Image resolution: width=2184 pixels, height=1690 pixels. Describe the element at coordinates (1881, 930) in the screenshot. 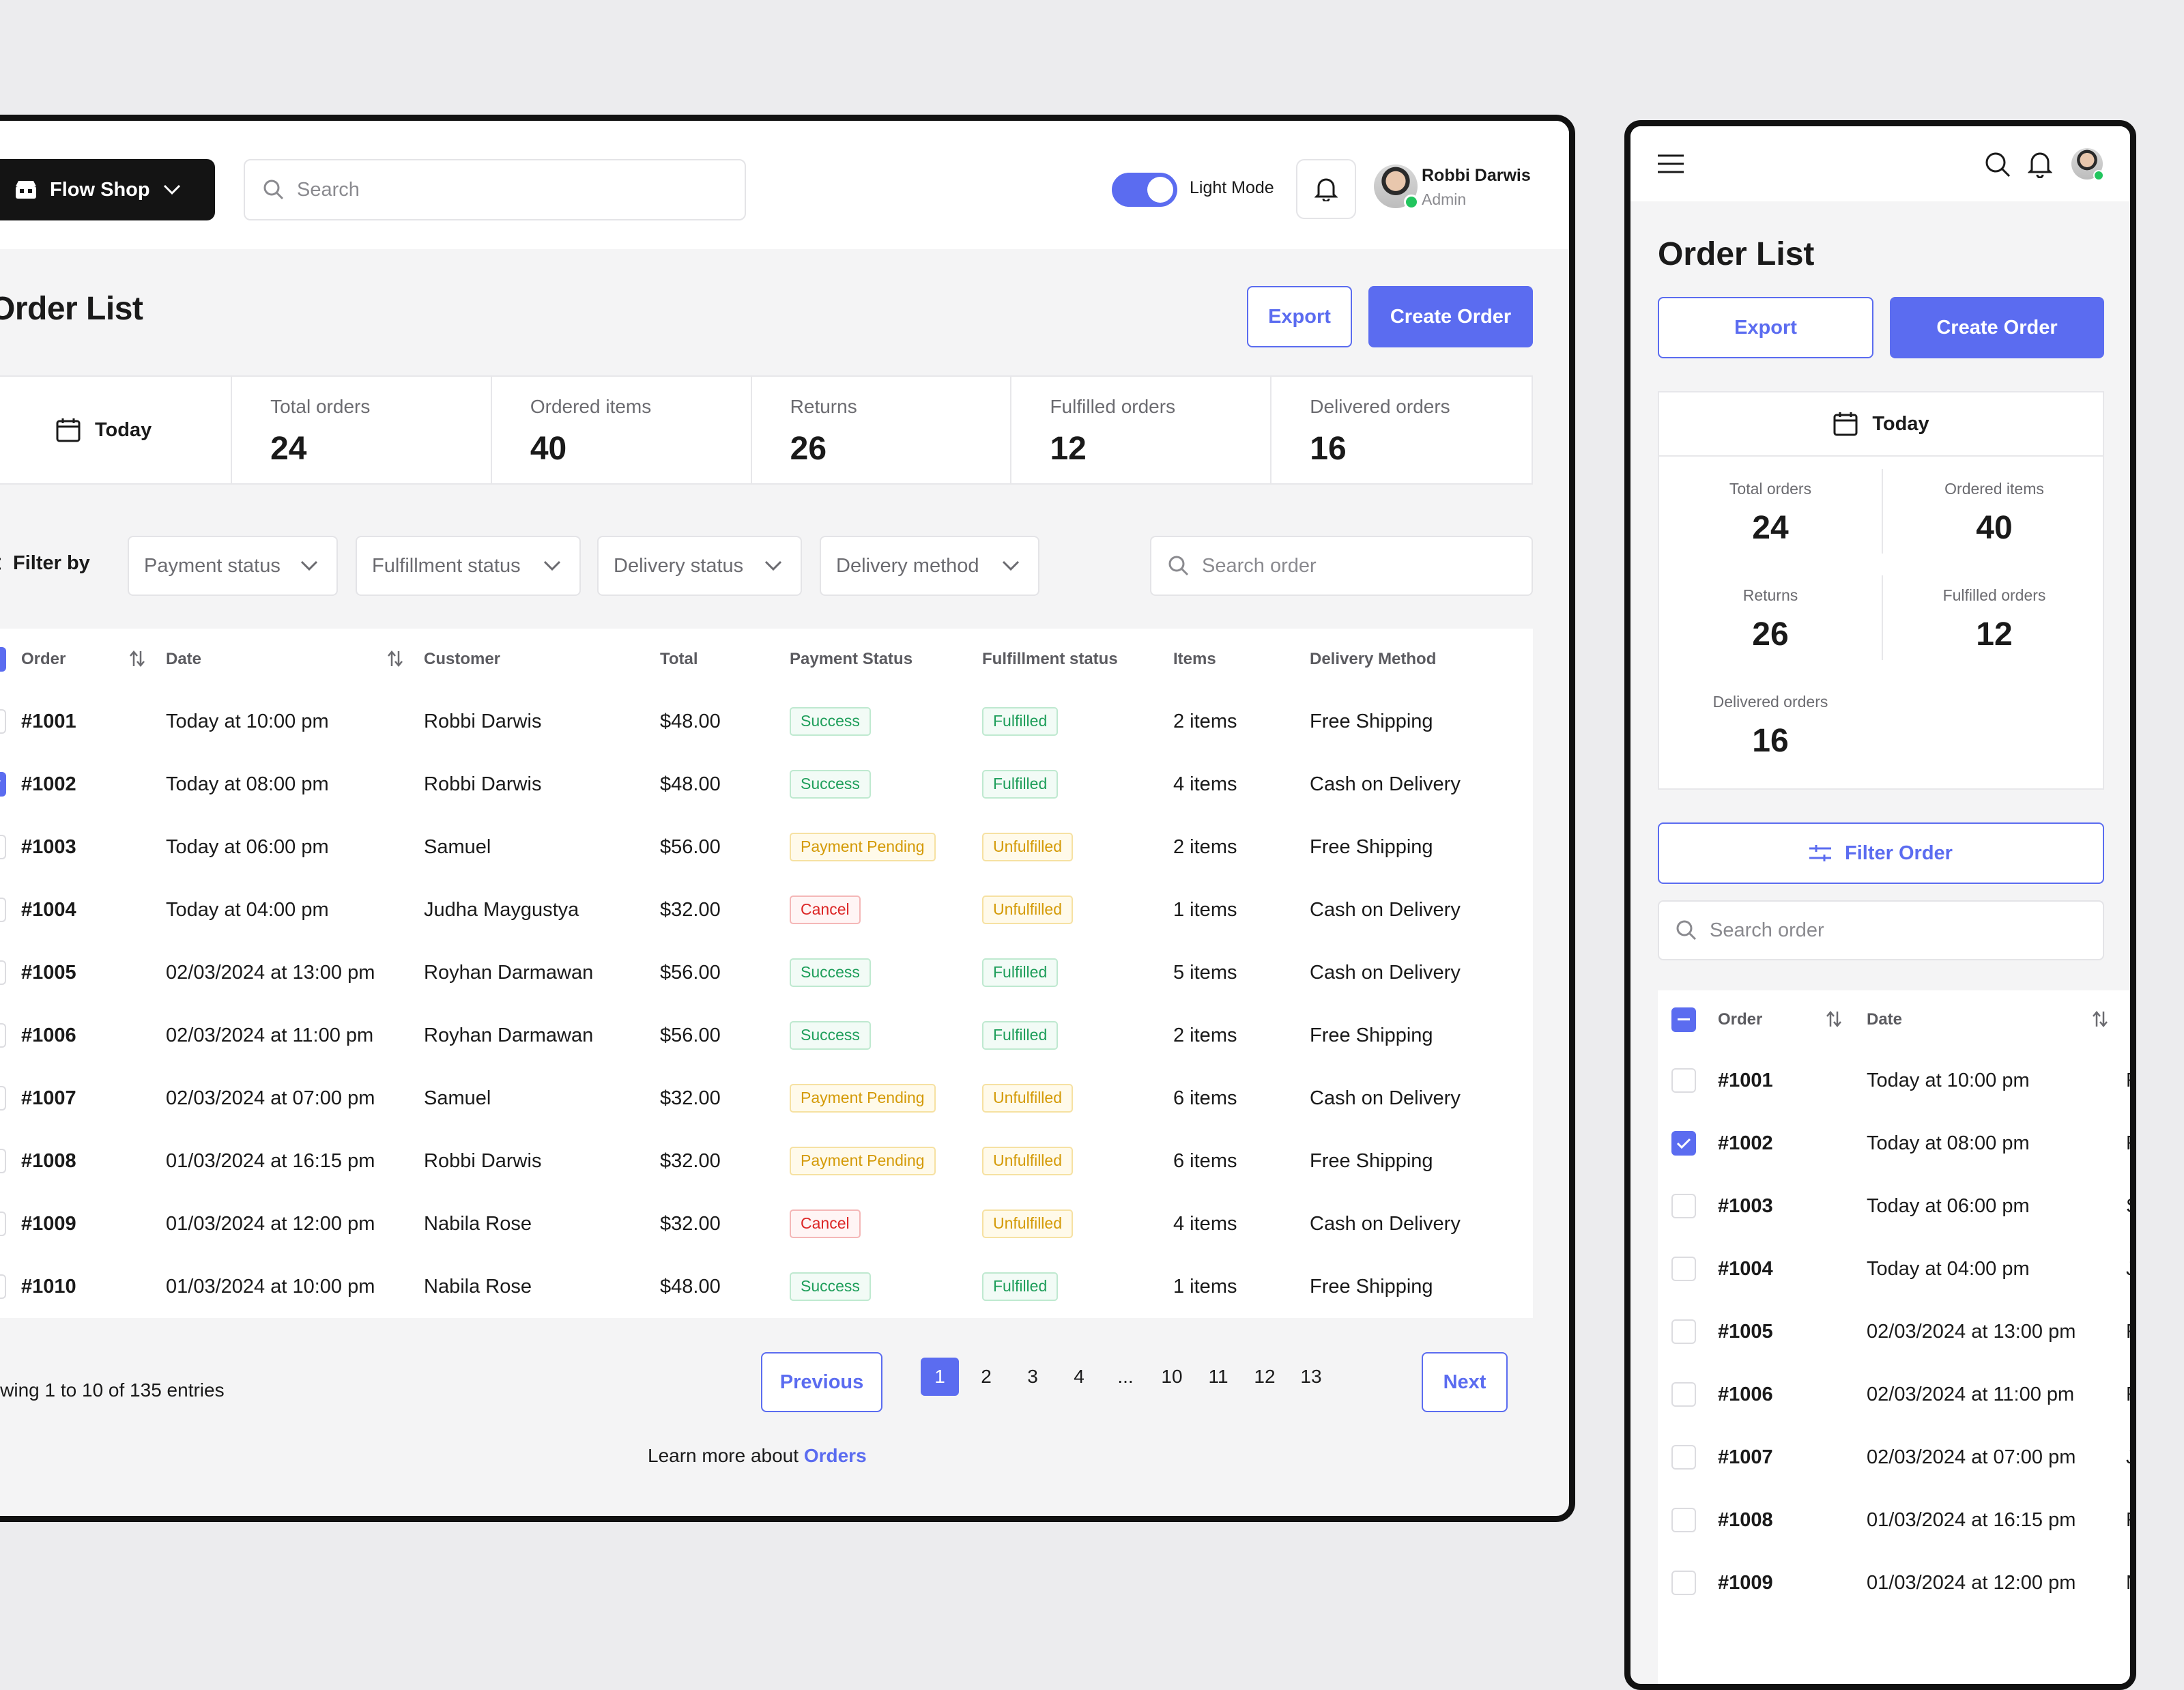

I see `mobile-search-order-input: Search order` at that location.